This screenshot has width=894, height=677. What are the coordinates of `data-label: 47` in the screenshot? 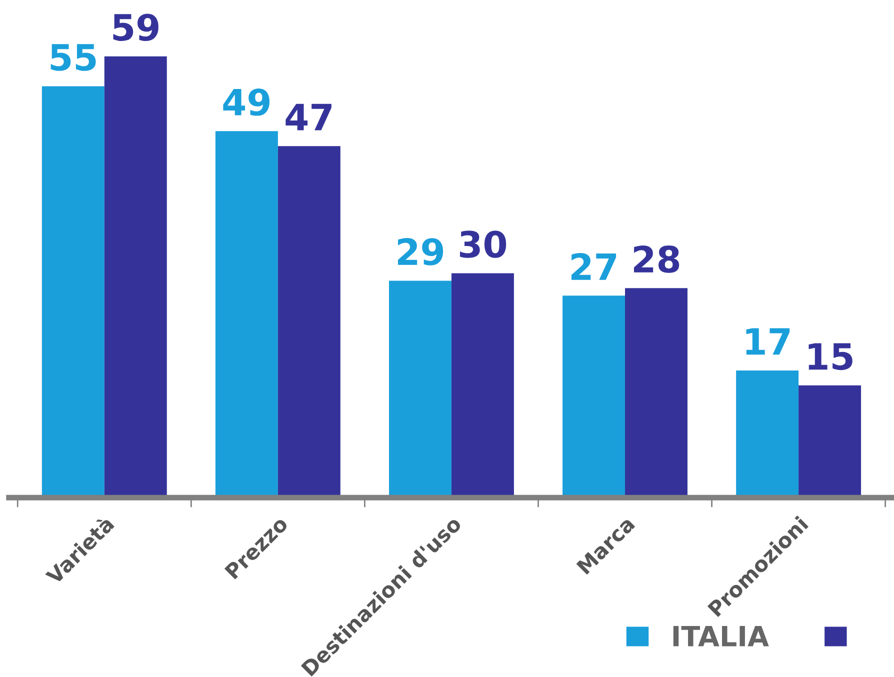 It's located at (309, 117).